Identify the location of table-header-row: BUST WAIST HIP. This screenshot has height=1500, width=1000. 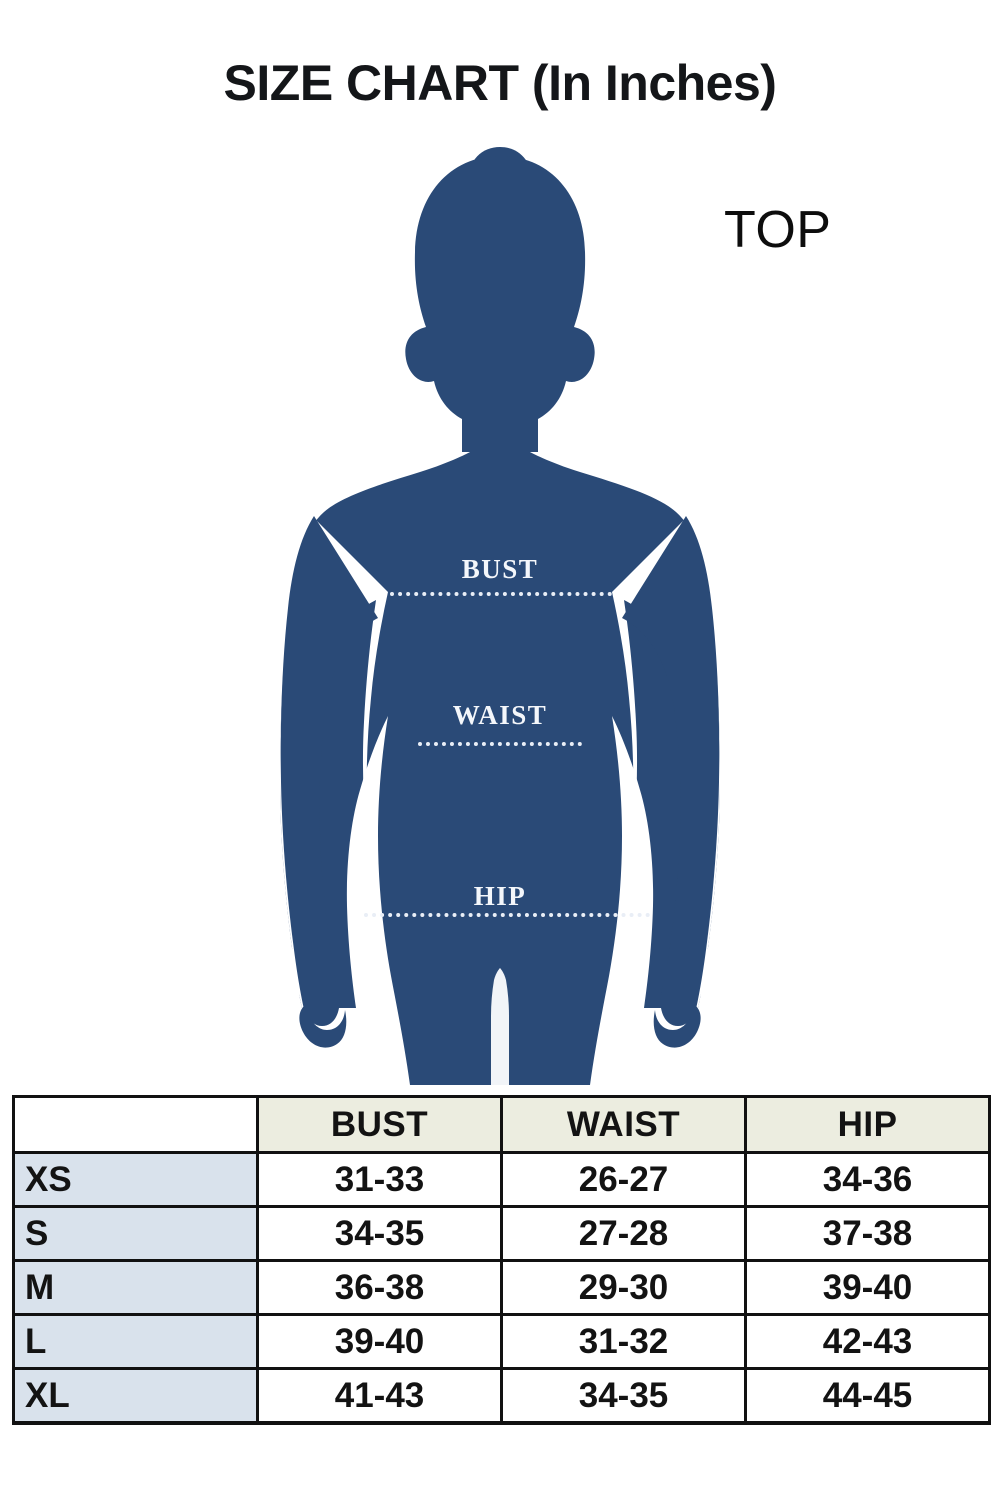
(501, 1124).